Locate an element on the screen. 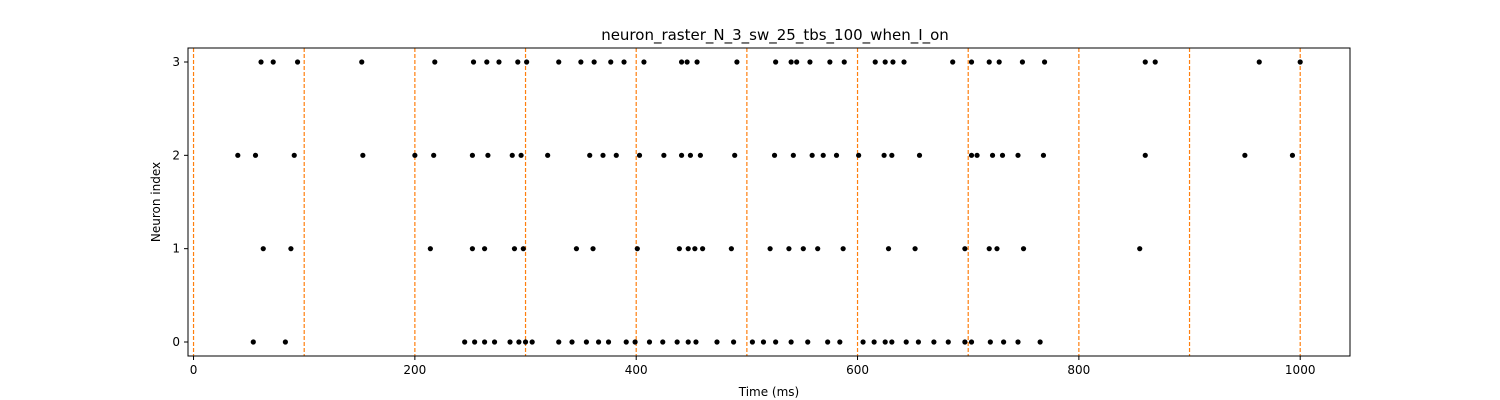 The image size is (1500, 400). x-axis-label: Time (ms) is located at coordinates (769, 392).